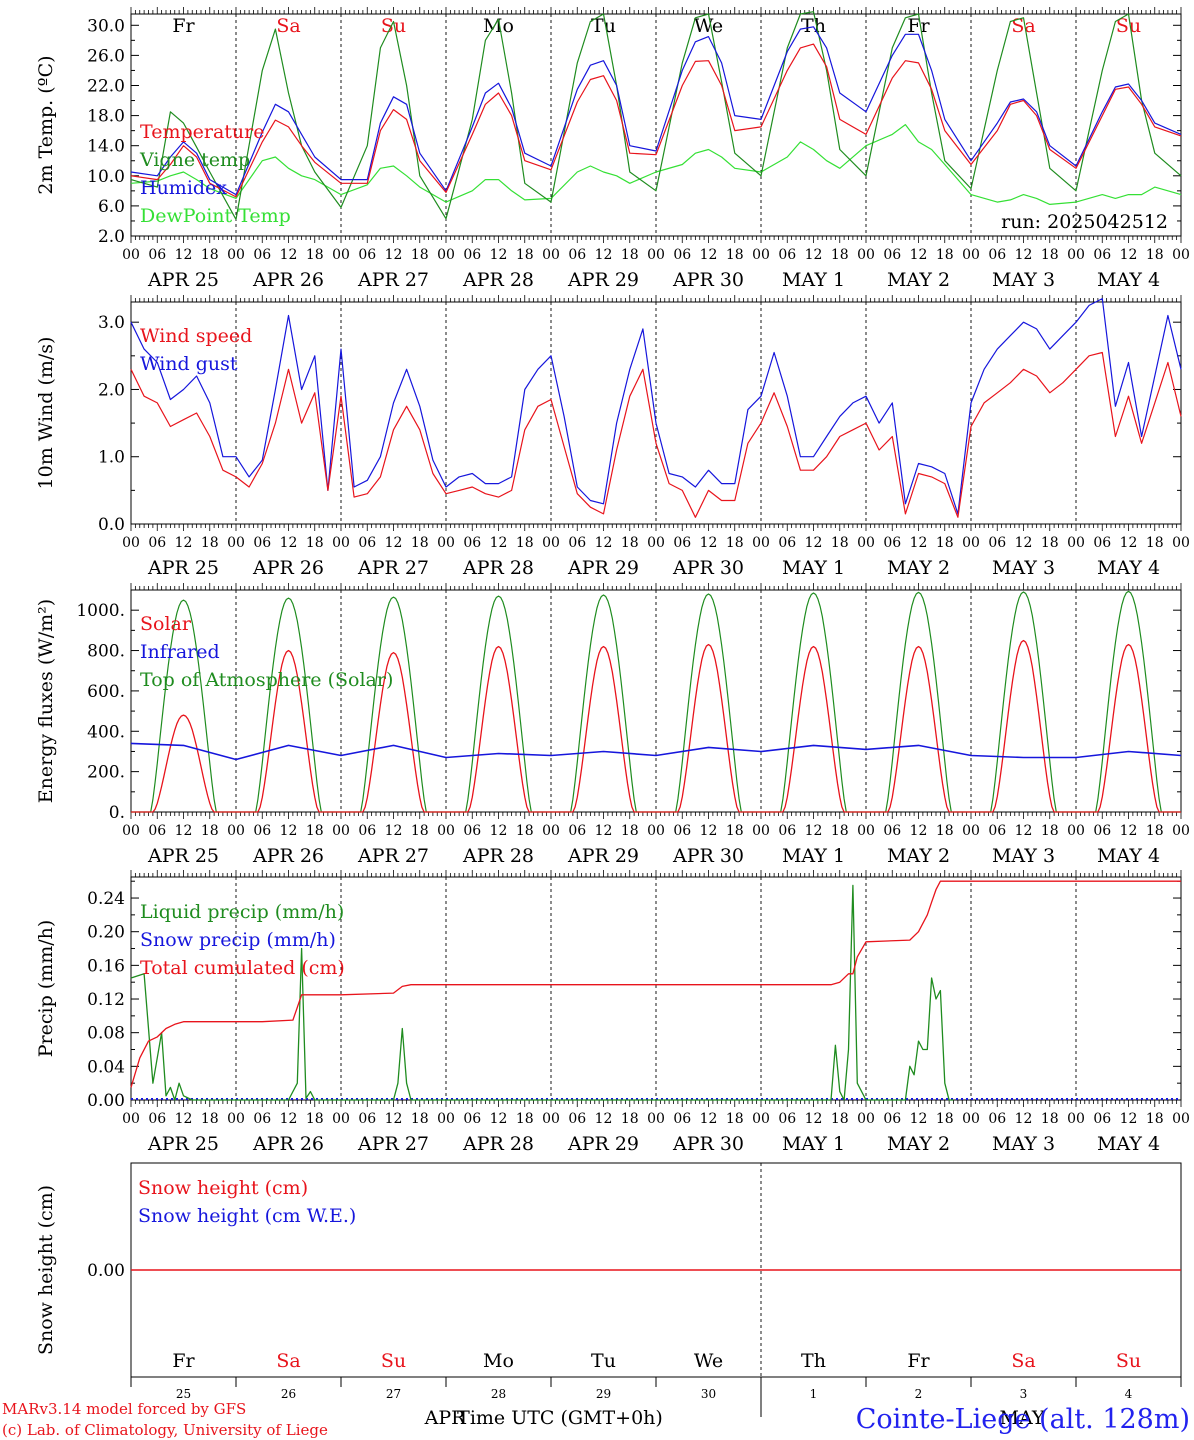 This screenshot has width=1194, height=1440. Describe the element at coordinates (106, 966) in the screenshot. I see `y-tick-label: 0.16` at that location.